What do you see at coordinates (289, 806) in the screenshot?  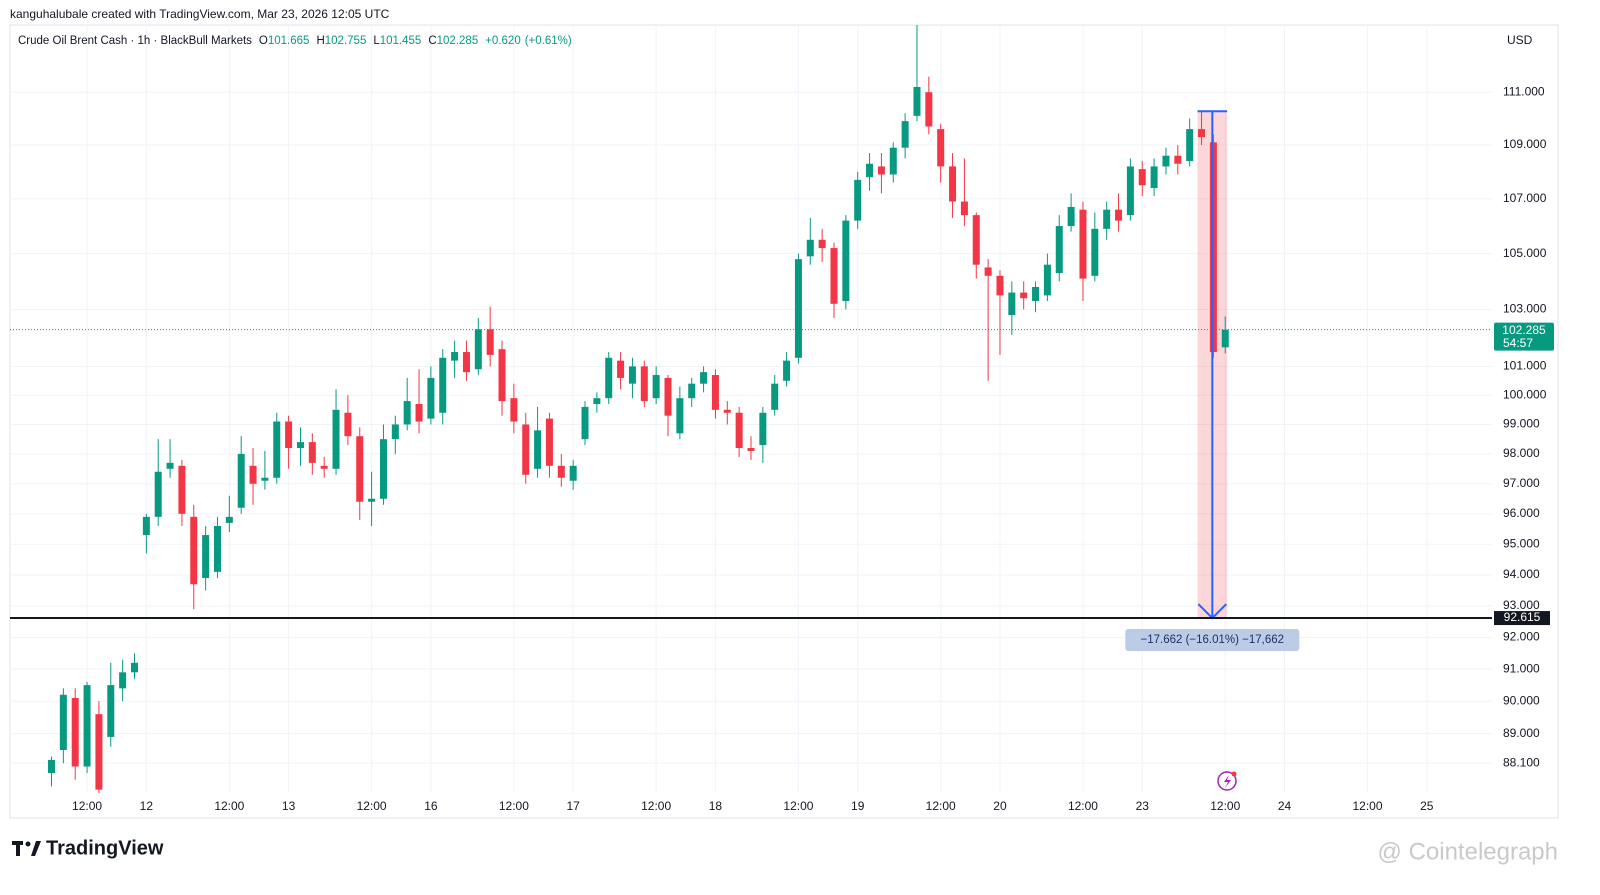 I see `x-tick-label: 13` at bounding box center [289, 806].